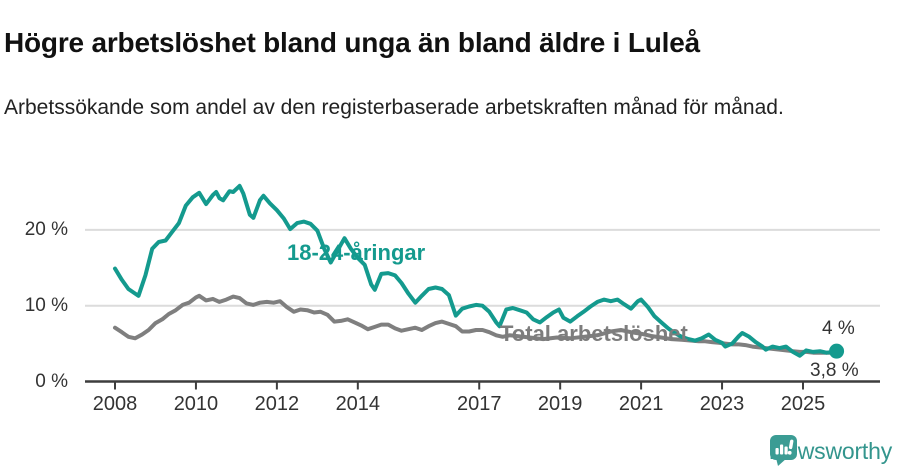 Image resolution: width=900 pixels, height=474 pixels. I want to click on x-axis-tick-label: 2019, so click(560, 404).